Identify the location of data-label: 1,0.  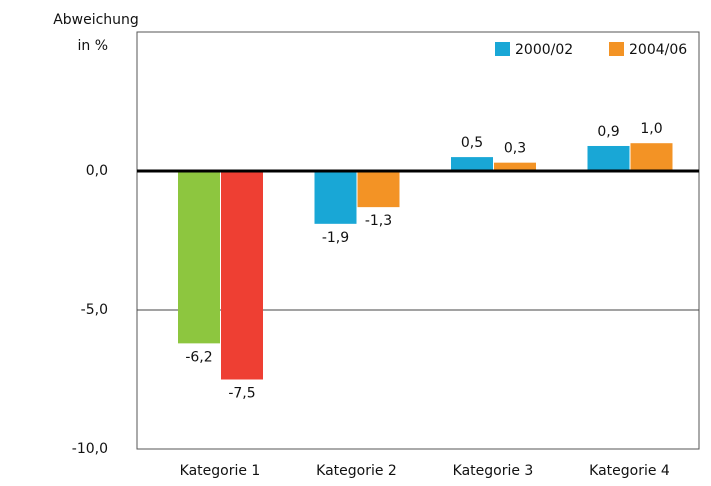
(651, 129).